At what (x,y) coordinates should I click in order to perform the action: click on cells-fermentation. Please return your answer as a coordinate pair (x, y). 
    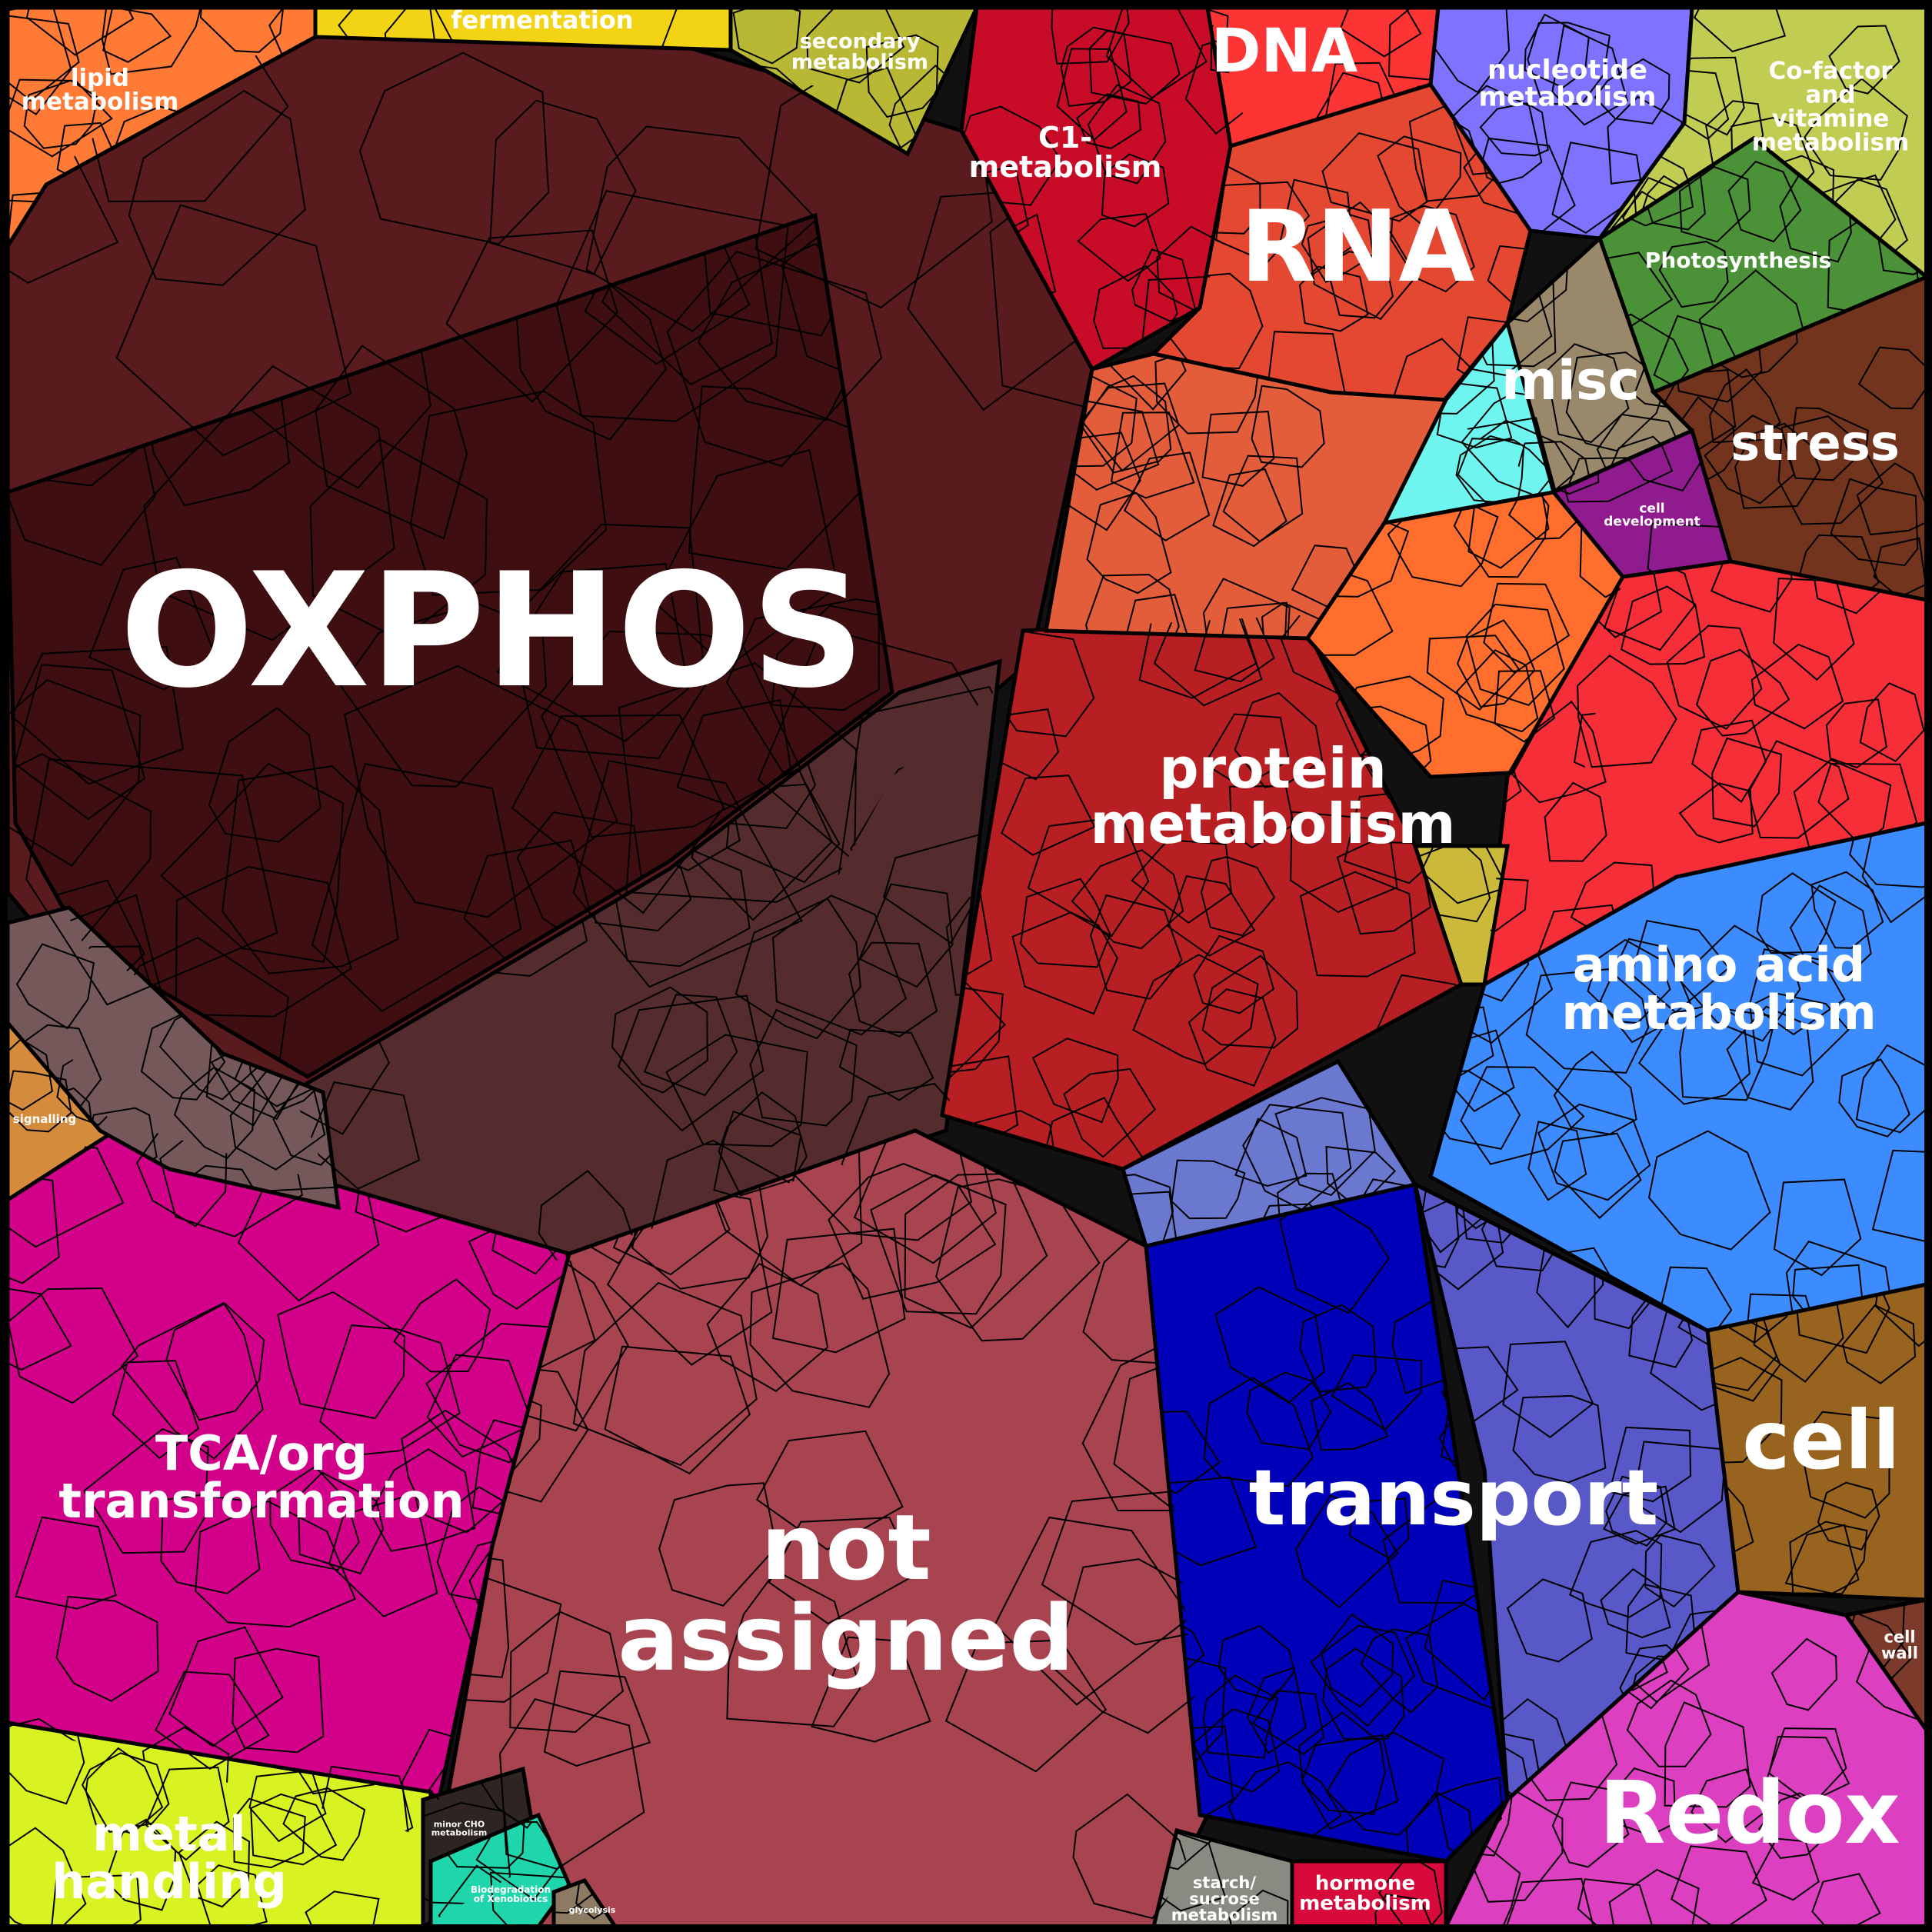
    Looking at the image, I should click on (534, 29).